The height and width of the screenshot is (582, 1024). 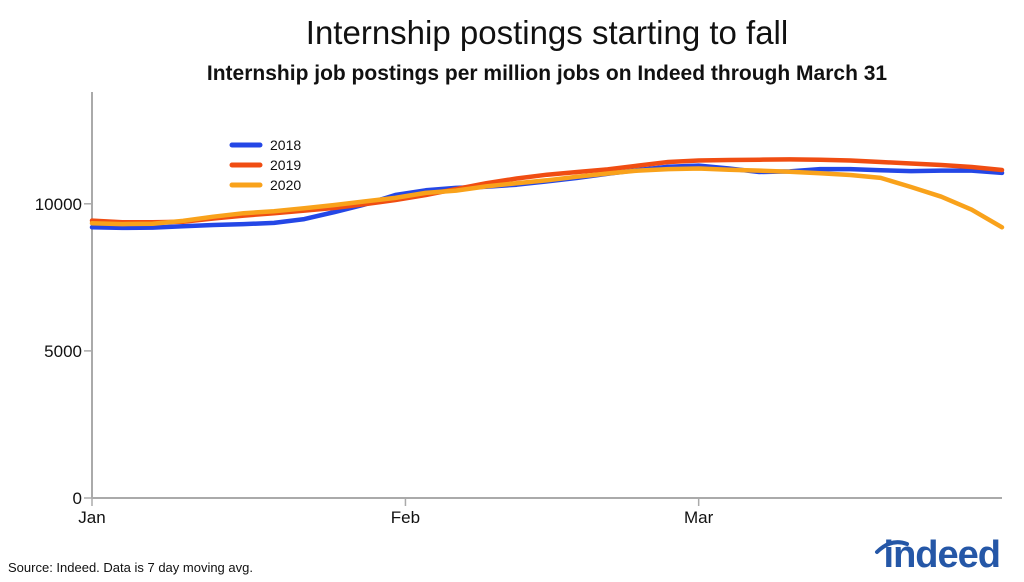 I want to click on x-tick-label: Jan, so click(x=91, y=517).